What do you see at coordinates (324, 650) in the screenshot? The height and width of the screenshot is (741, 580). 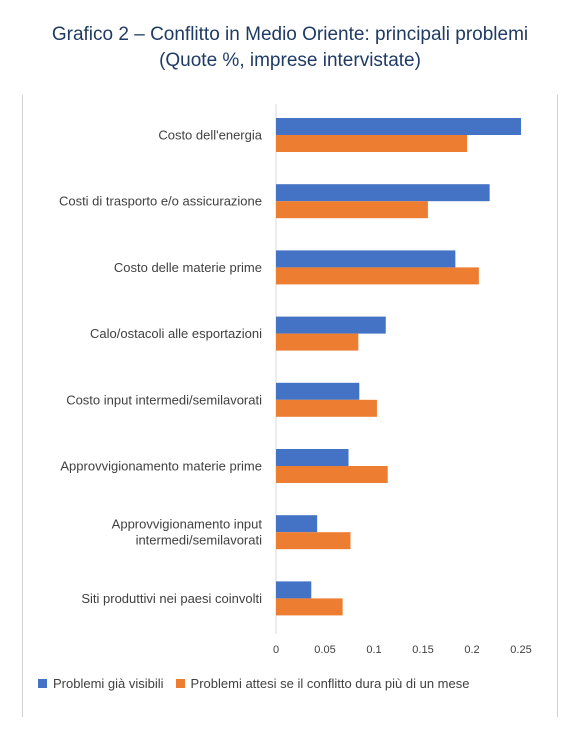 I see `x-tick-label-1: 0.05` at bounding box center [324, 650].